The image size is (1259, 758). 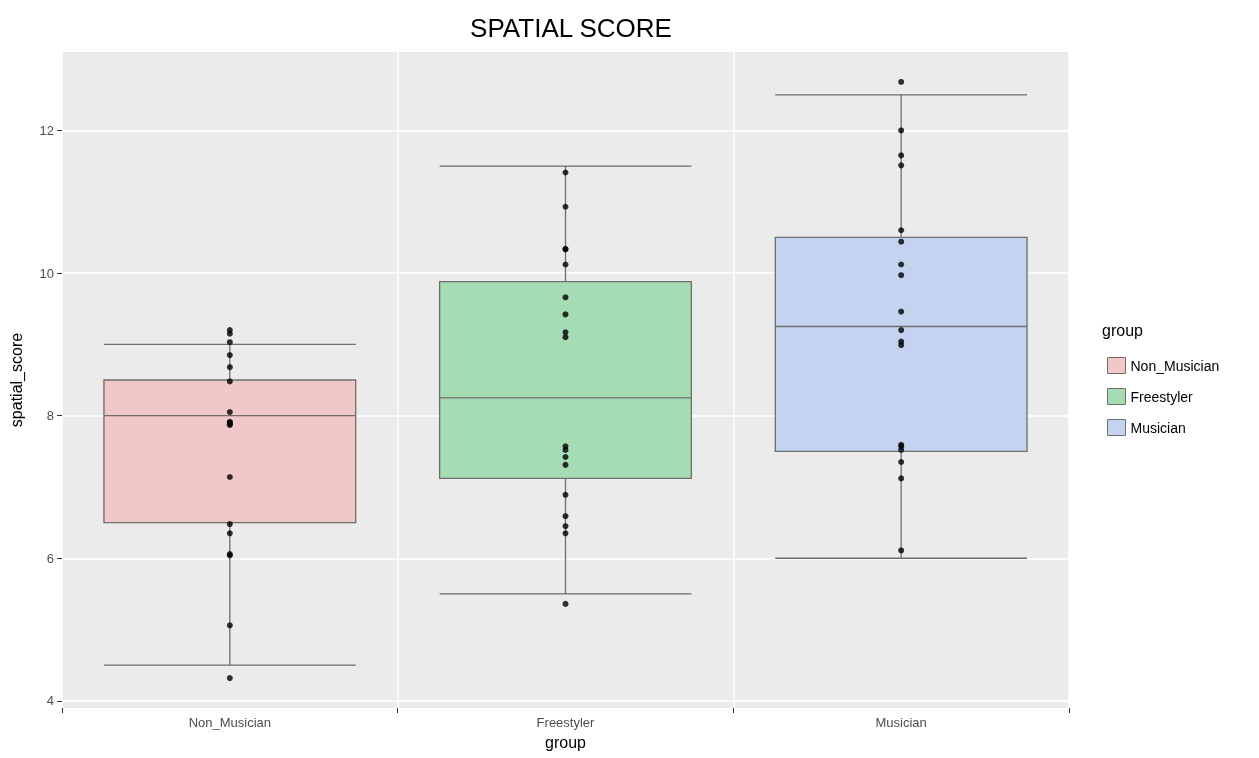 I want to click on x-tick-label: Freestyler, so click(x=566, y=722).